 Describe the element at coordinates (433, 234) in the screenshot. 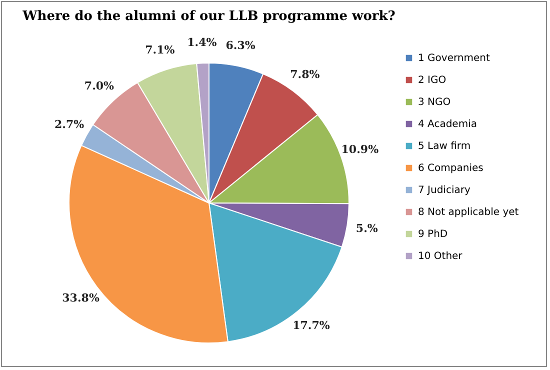

I see `legend-label: 9 PhD` at that location.